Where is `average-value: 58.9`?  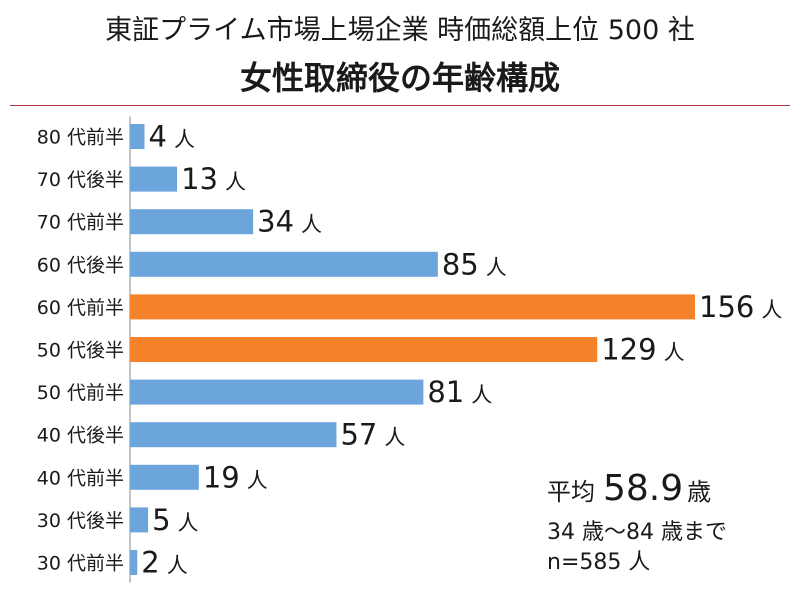 average-value: 58.9 is located at coordinates (643, 488).